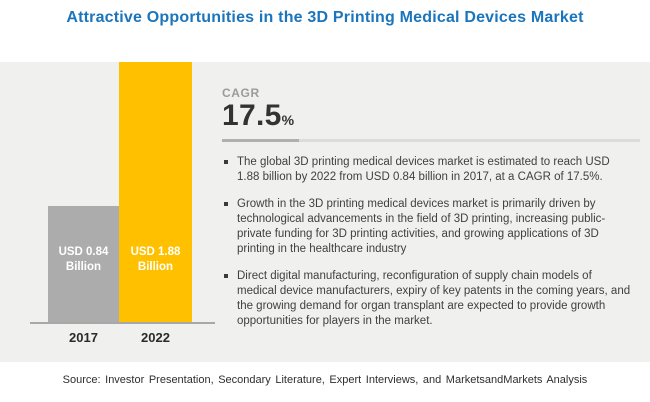 The width and height of the screenshot is (650, 402). Describe the element at coordinates (241, 93) in the screenshot. I see `cagr-label: CAGR` at that location.